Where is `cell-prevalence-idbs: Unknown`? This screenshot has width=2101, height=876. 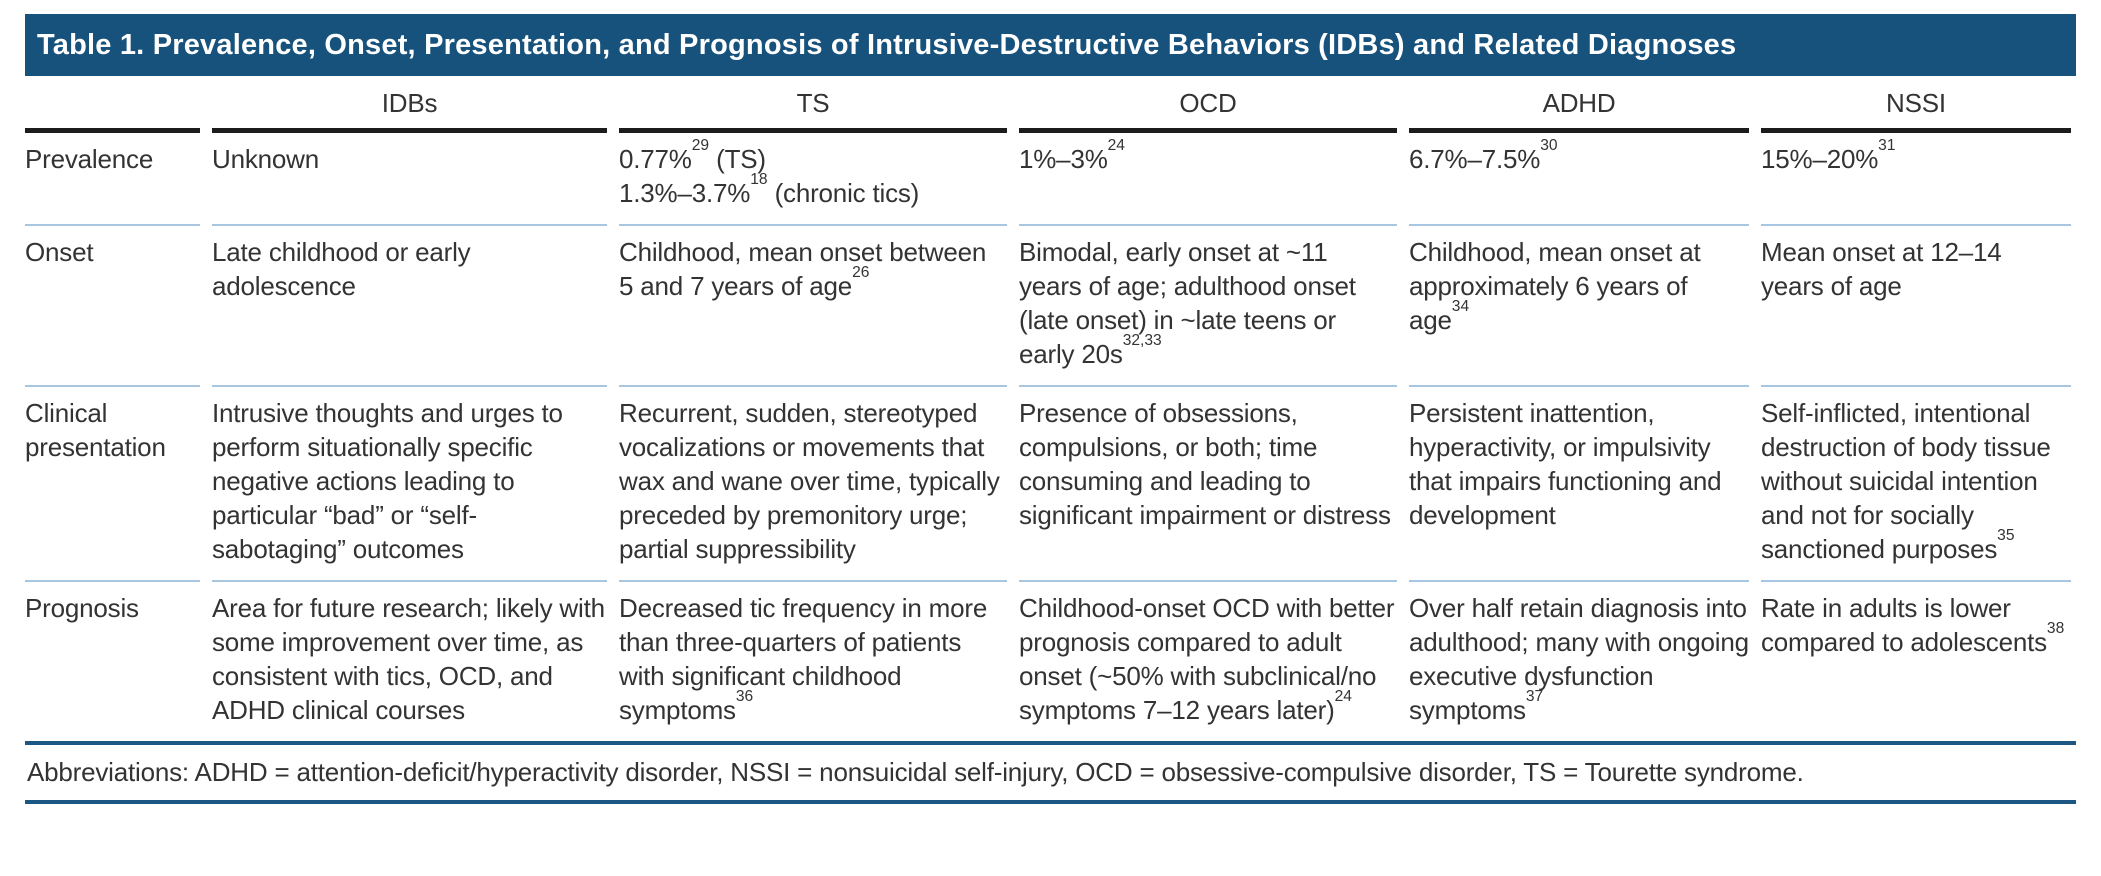 cell-prevalence-idbs: Unknown is located at coordinates (409, 179).